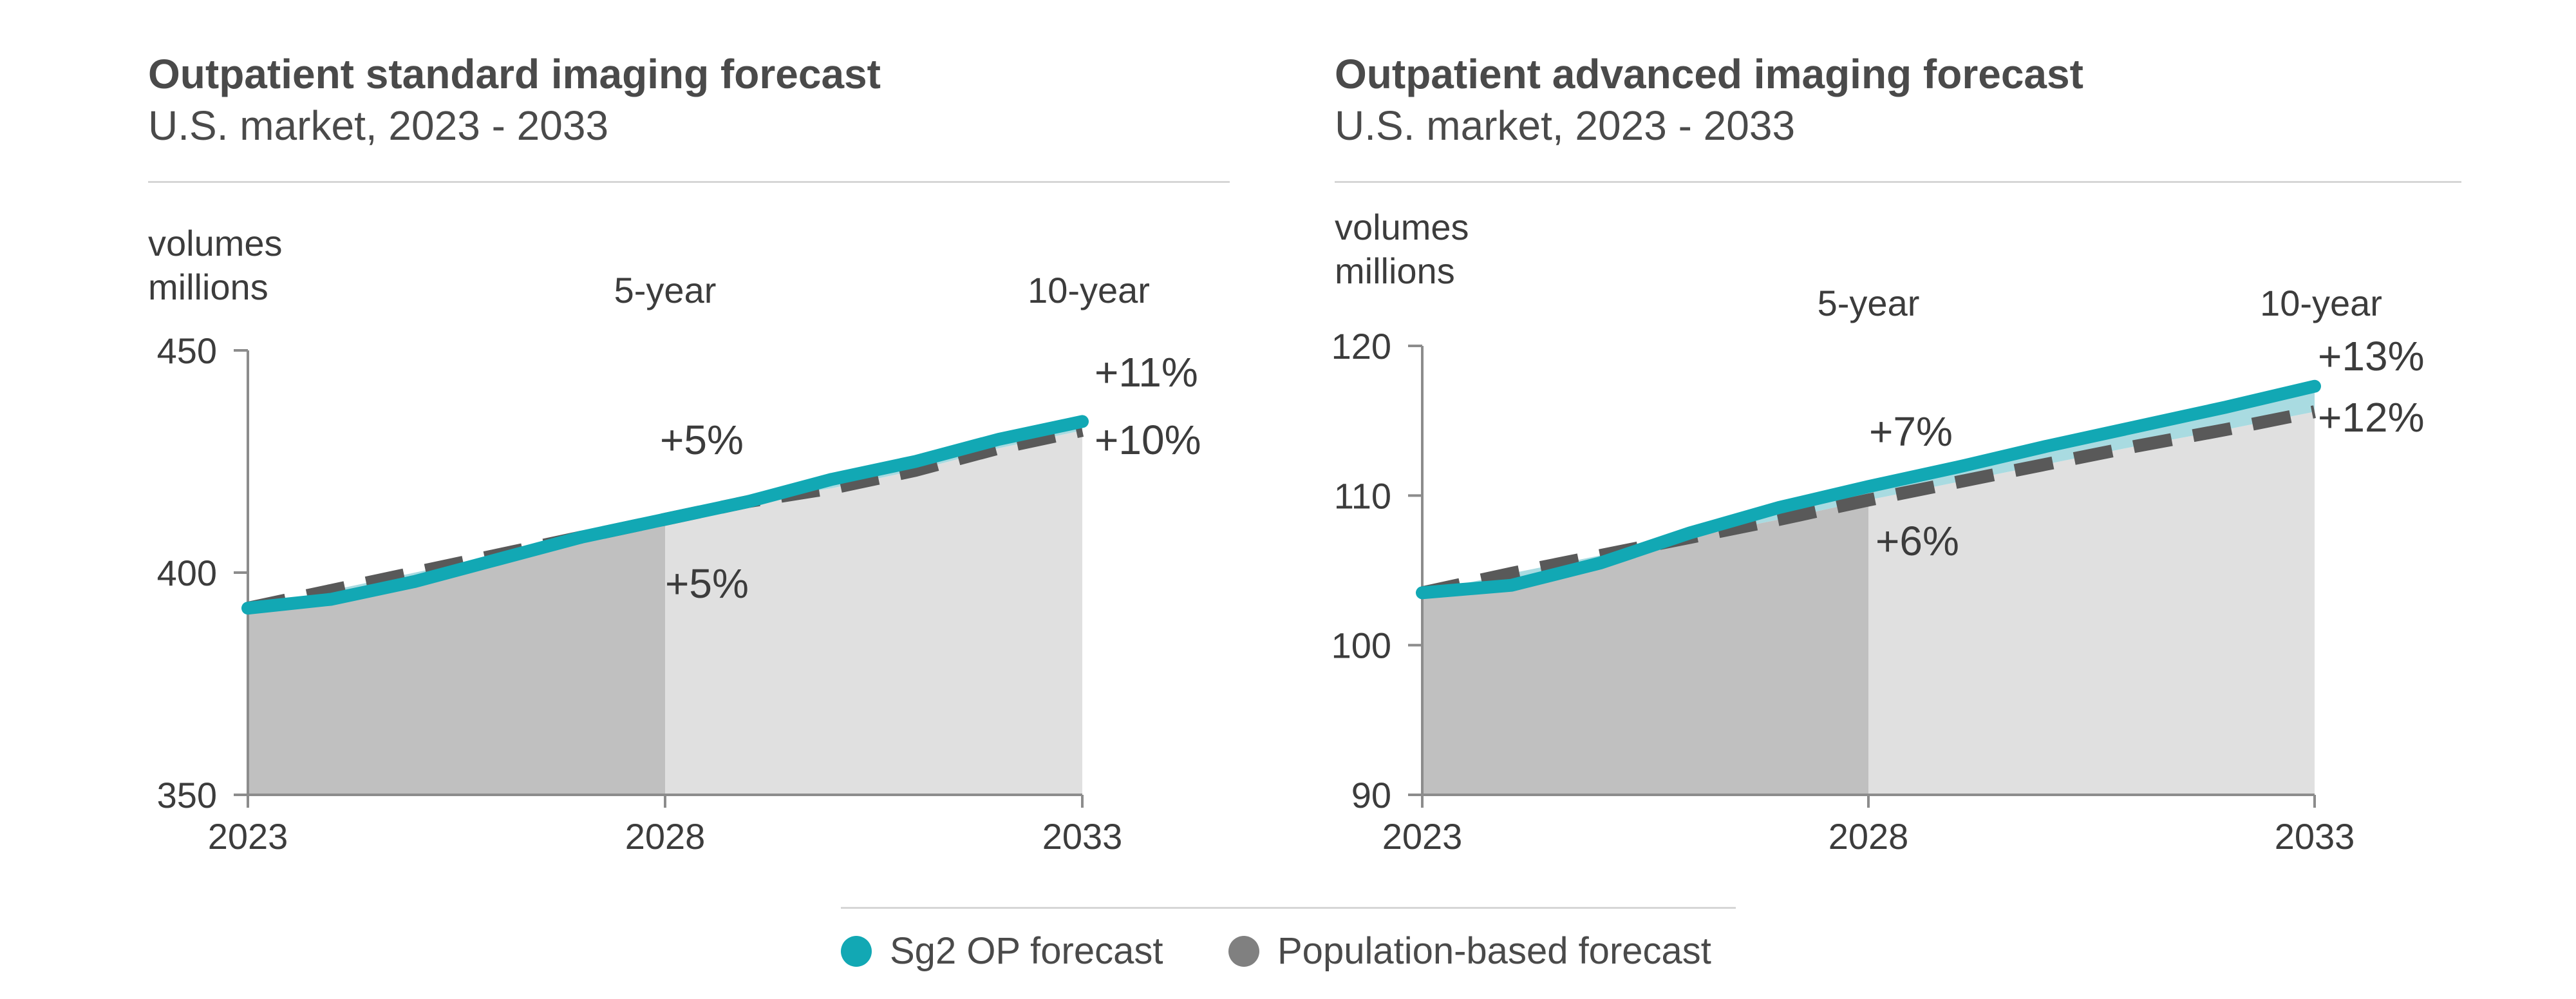  What do you see at coordinates (707, 583) in the screenshot?
I see `annotation-population-5-year: +5%` at bounding box center [707, 583].